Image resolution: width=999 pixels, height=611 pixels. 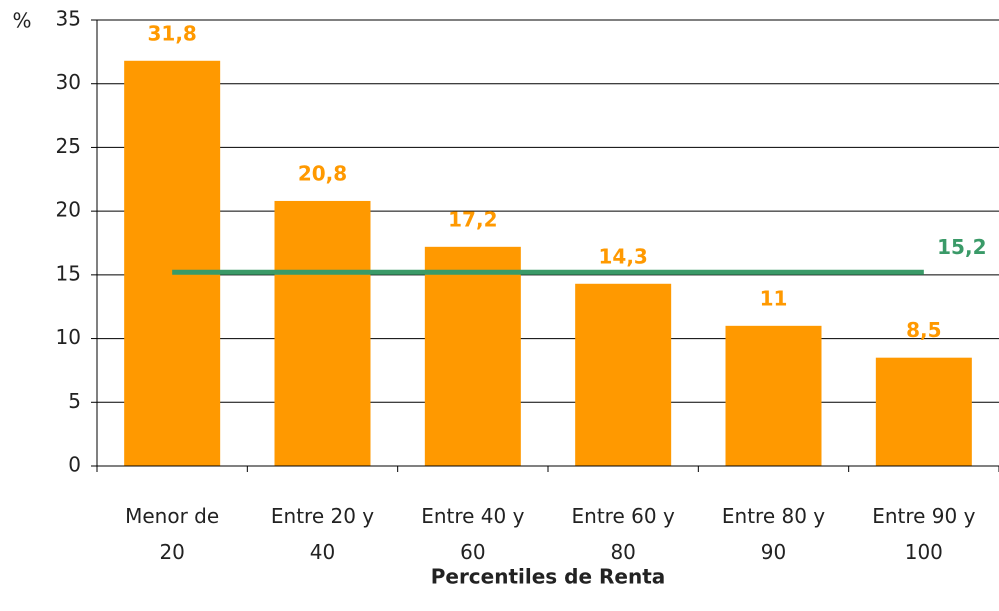 I want to click on y-tick-label: 30, so click(x=68, y=82).